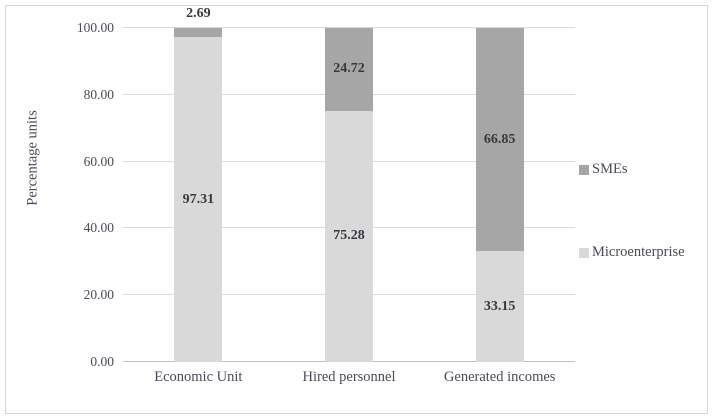  I want to click on data-label: 24.72, so click(349, 69).